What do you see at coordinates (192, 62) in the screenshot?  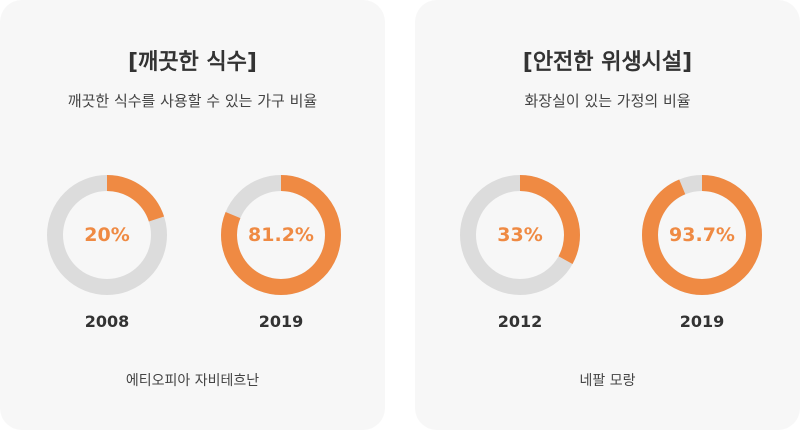 I see `card-title: [깨끗한 식수]` at bounding box center [192, 62].